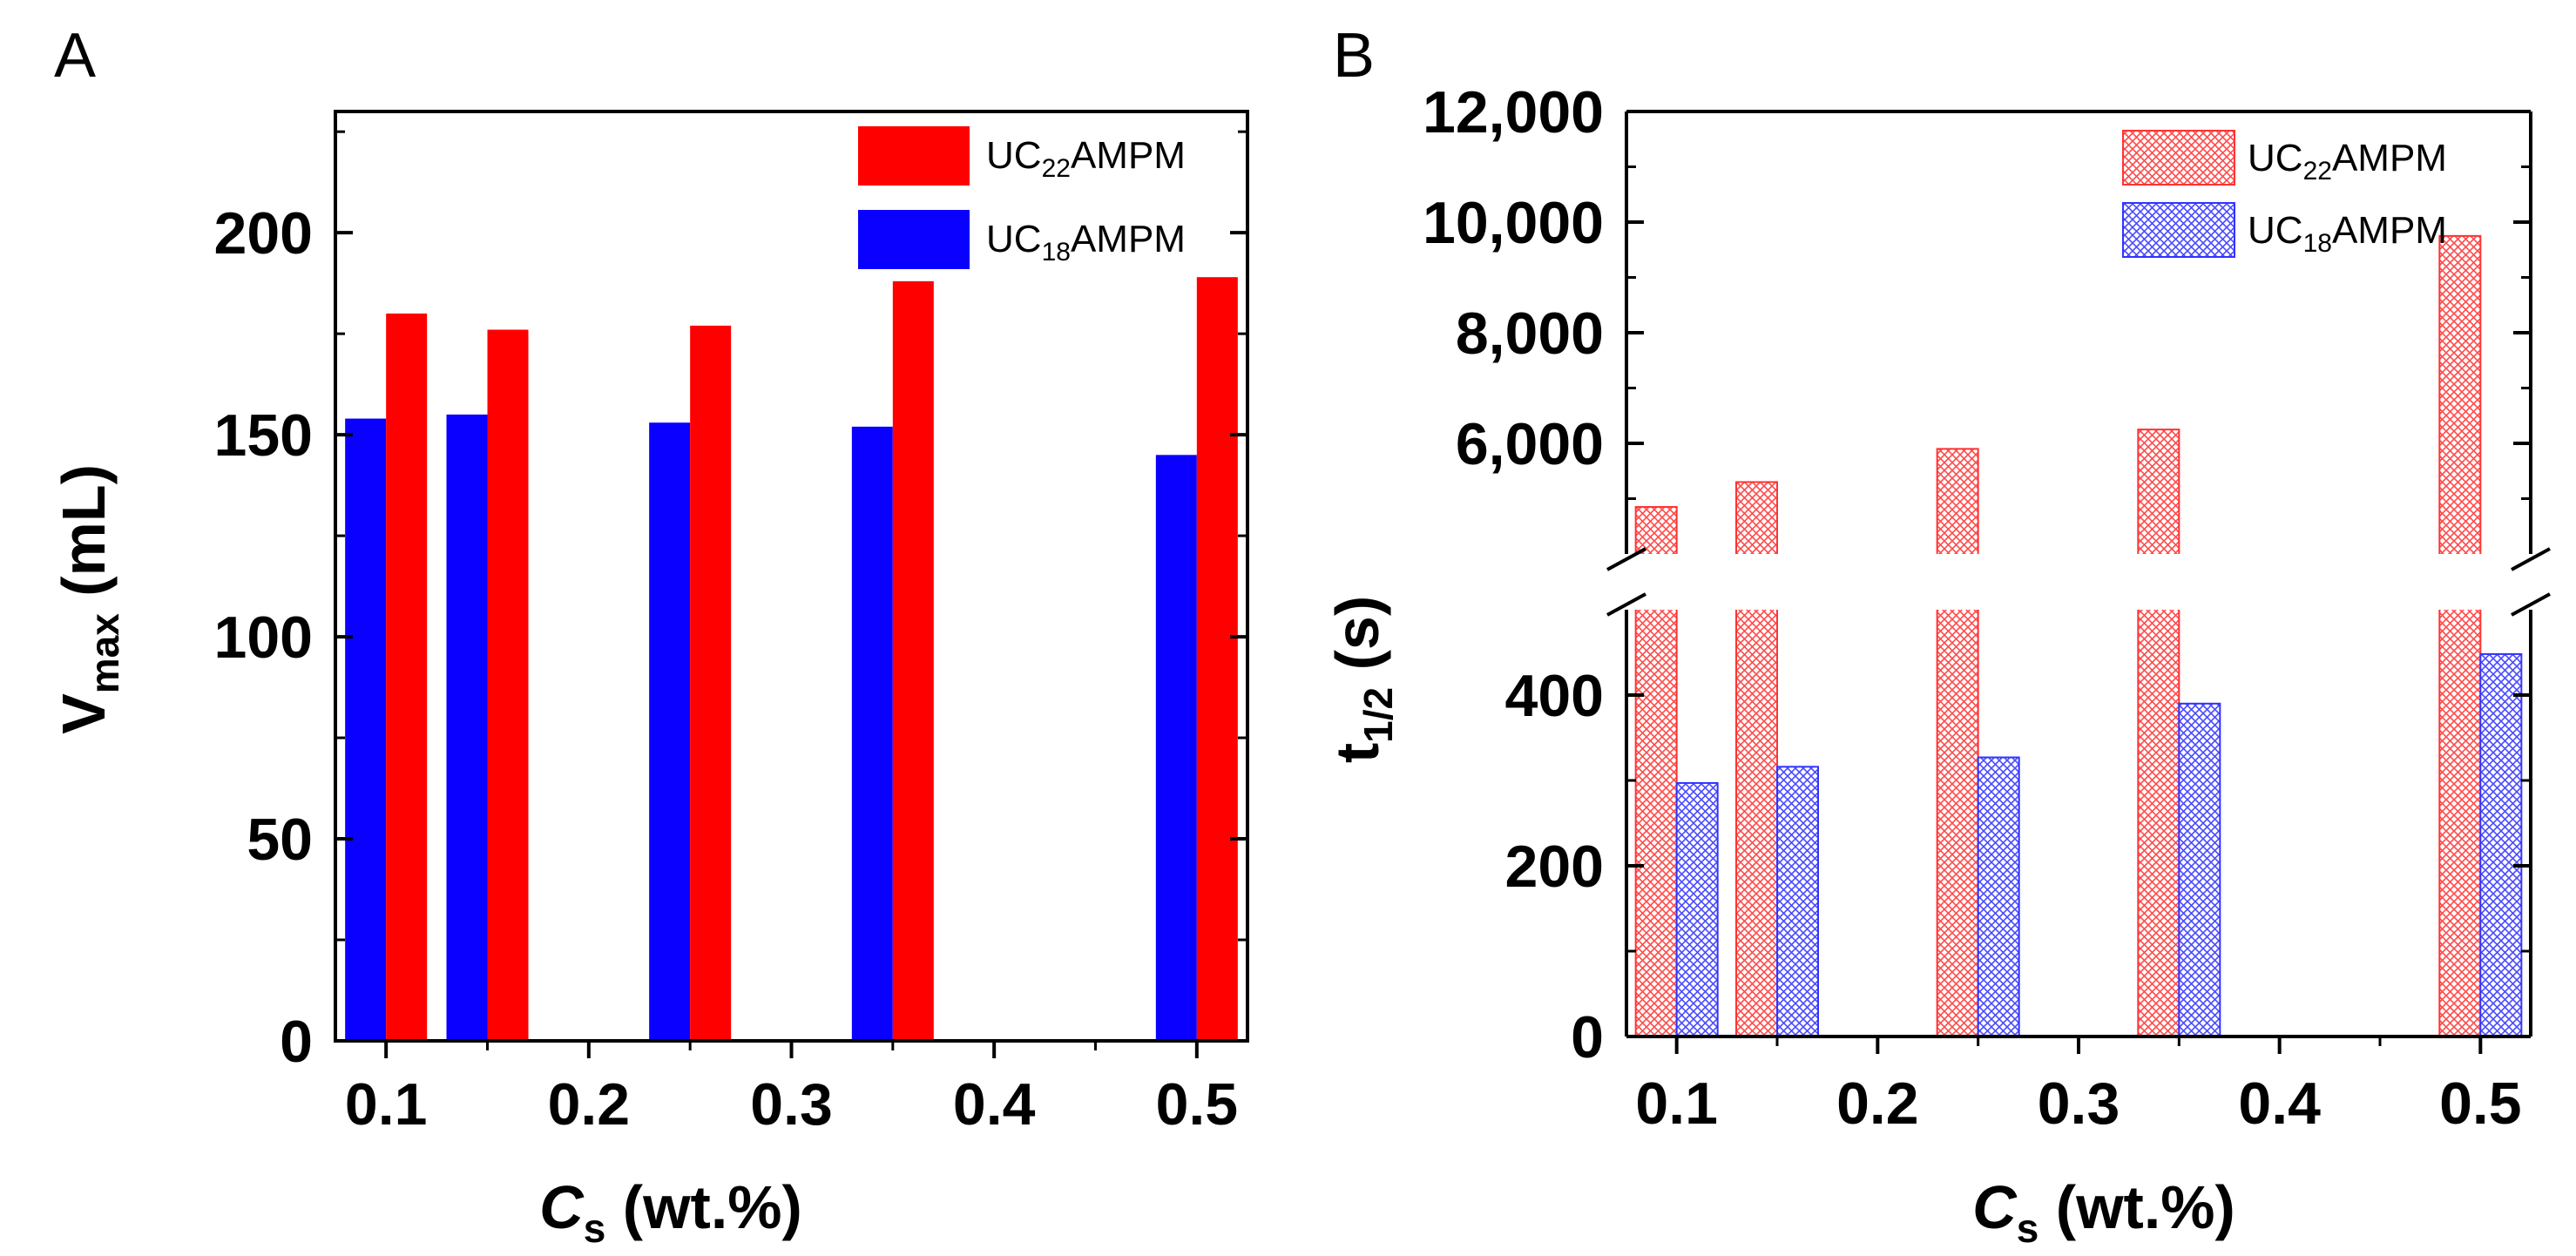 The height and width of the screenshot is (1256, 2576). What do you see at coordinates (280, 840) in the screenshot?
I see `y-tick-label: 50` at bounding box center [280, 840].